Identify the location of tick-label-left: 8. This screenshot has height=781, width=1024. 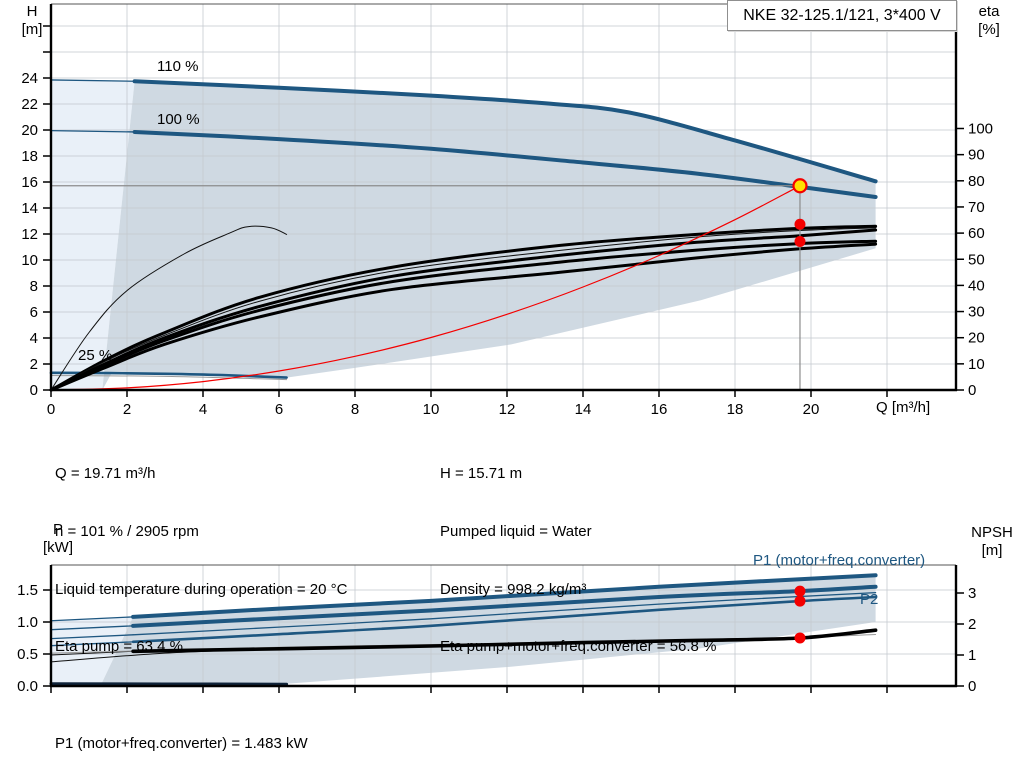
(34, 286).